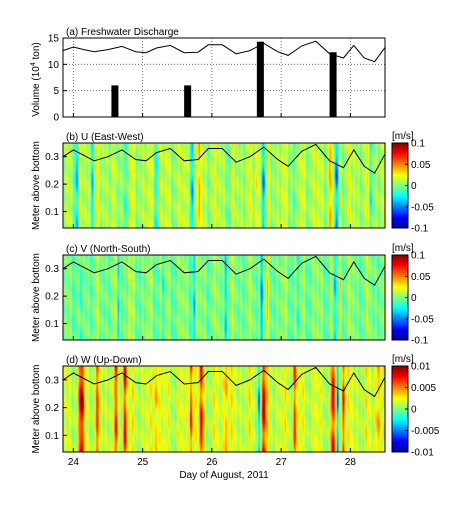 This screenshot has height=509, width=474. Describe the element at coordinates (224, 475) in the screenshot. I see `x-axis-label: Day of August, 2011` at that location.